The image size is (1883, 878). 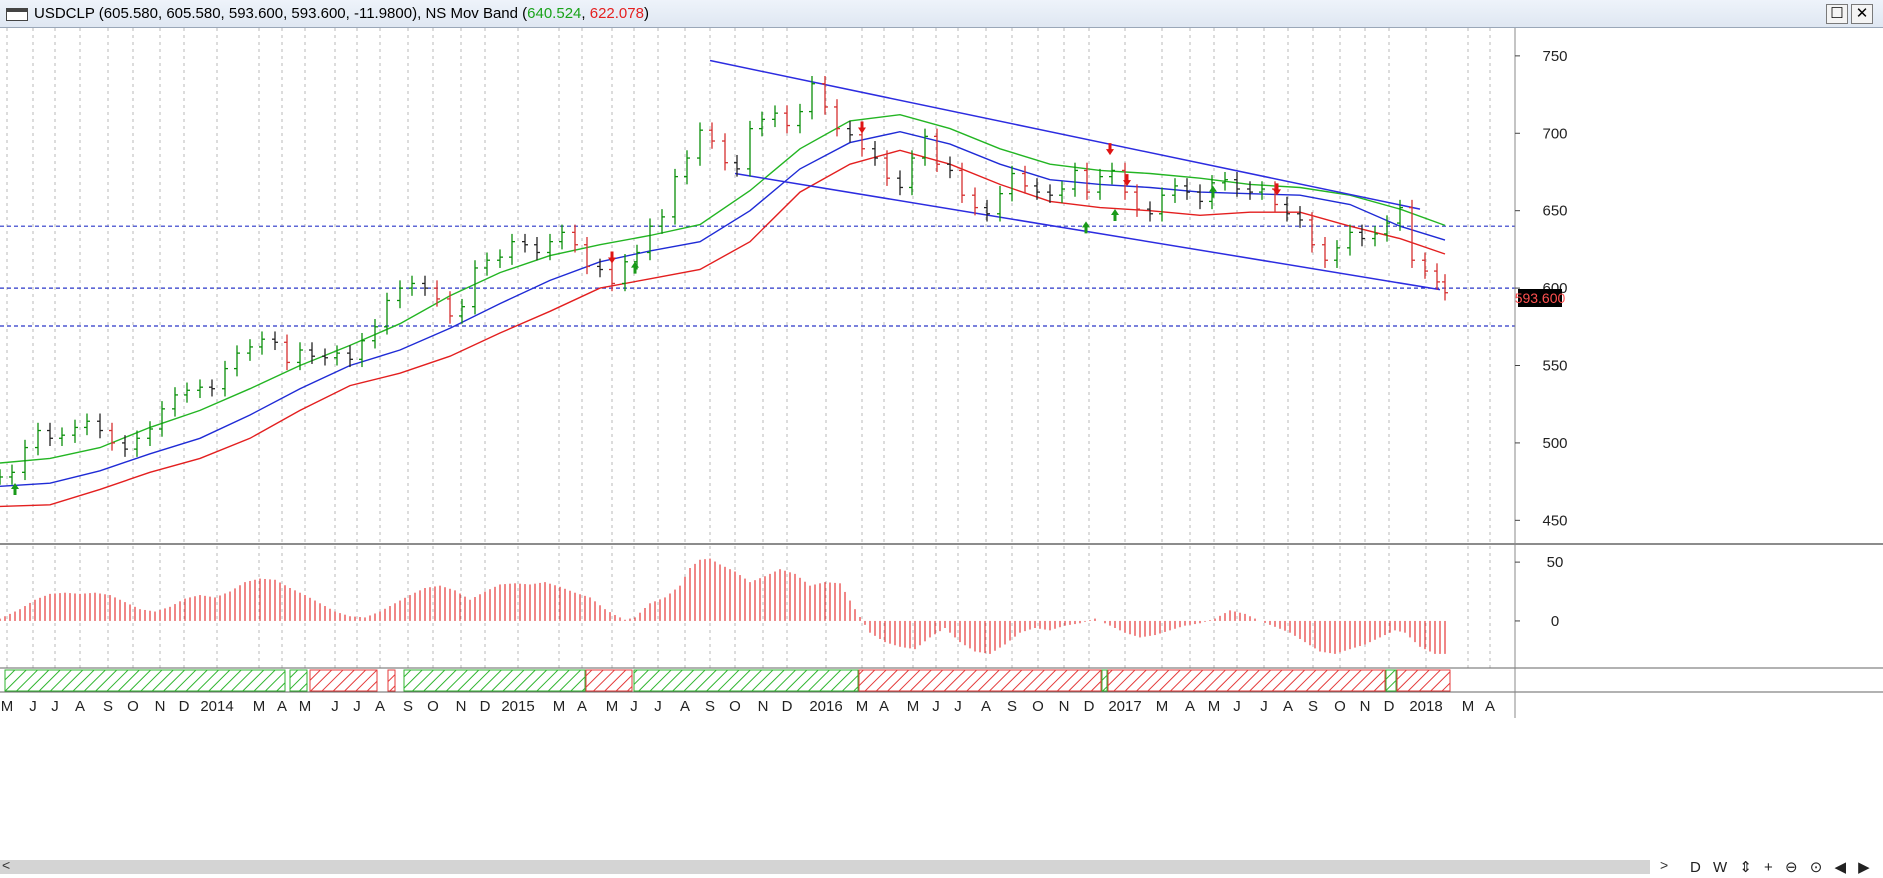 What do you see at coordinates (554, 13) in the screenshot?
I see `band-upper-value: 640.524` at bounding box center [554, 13].